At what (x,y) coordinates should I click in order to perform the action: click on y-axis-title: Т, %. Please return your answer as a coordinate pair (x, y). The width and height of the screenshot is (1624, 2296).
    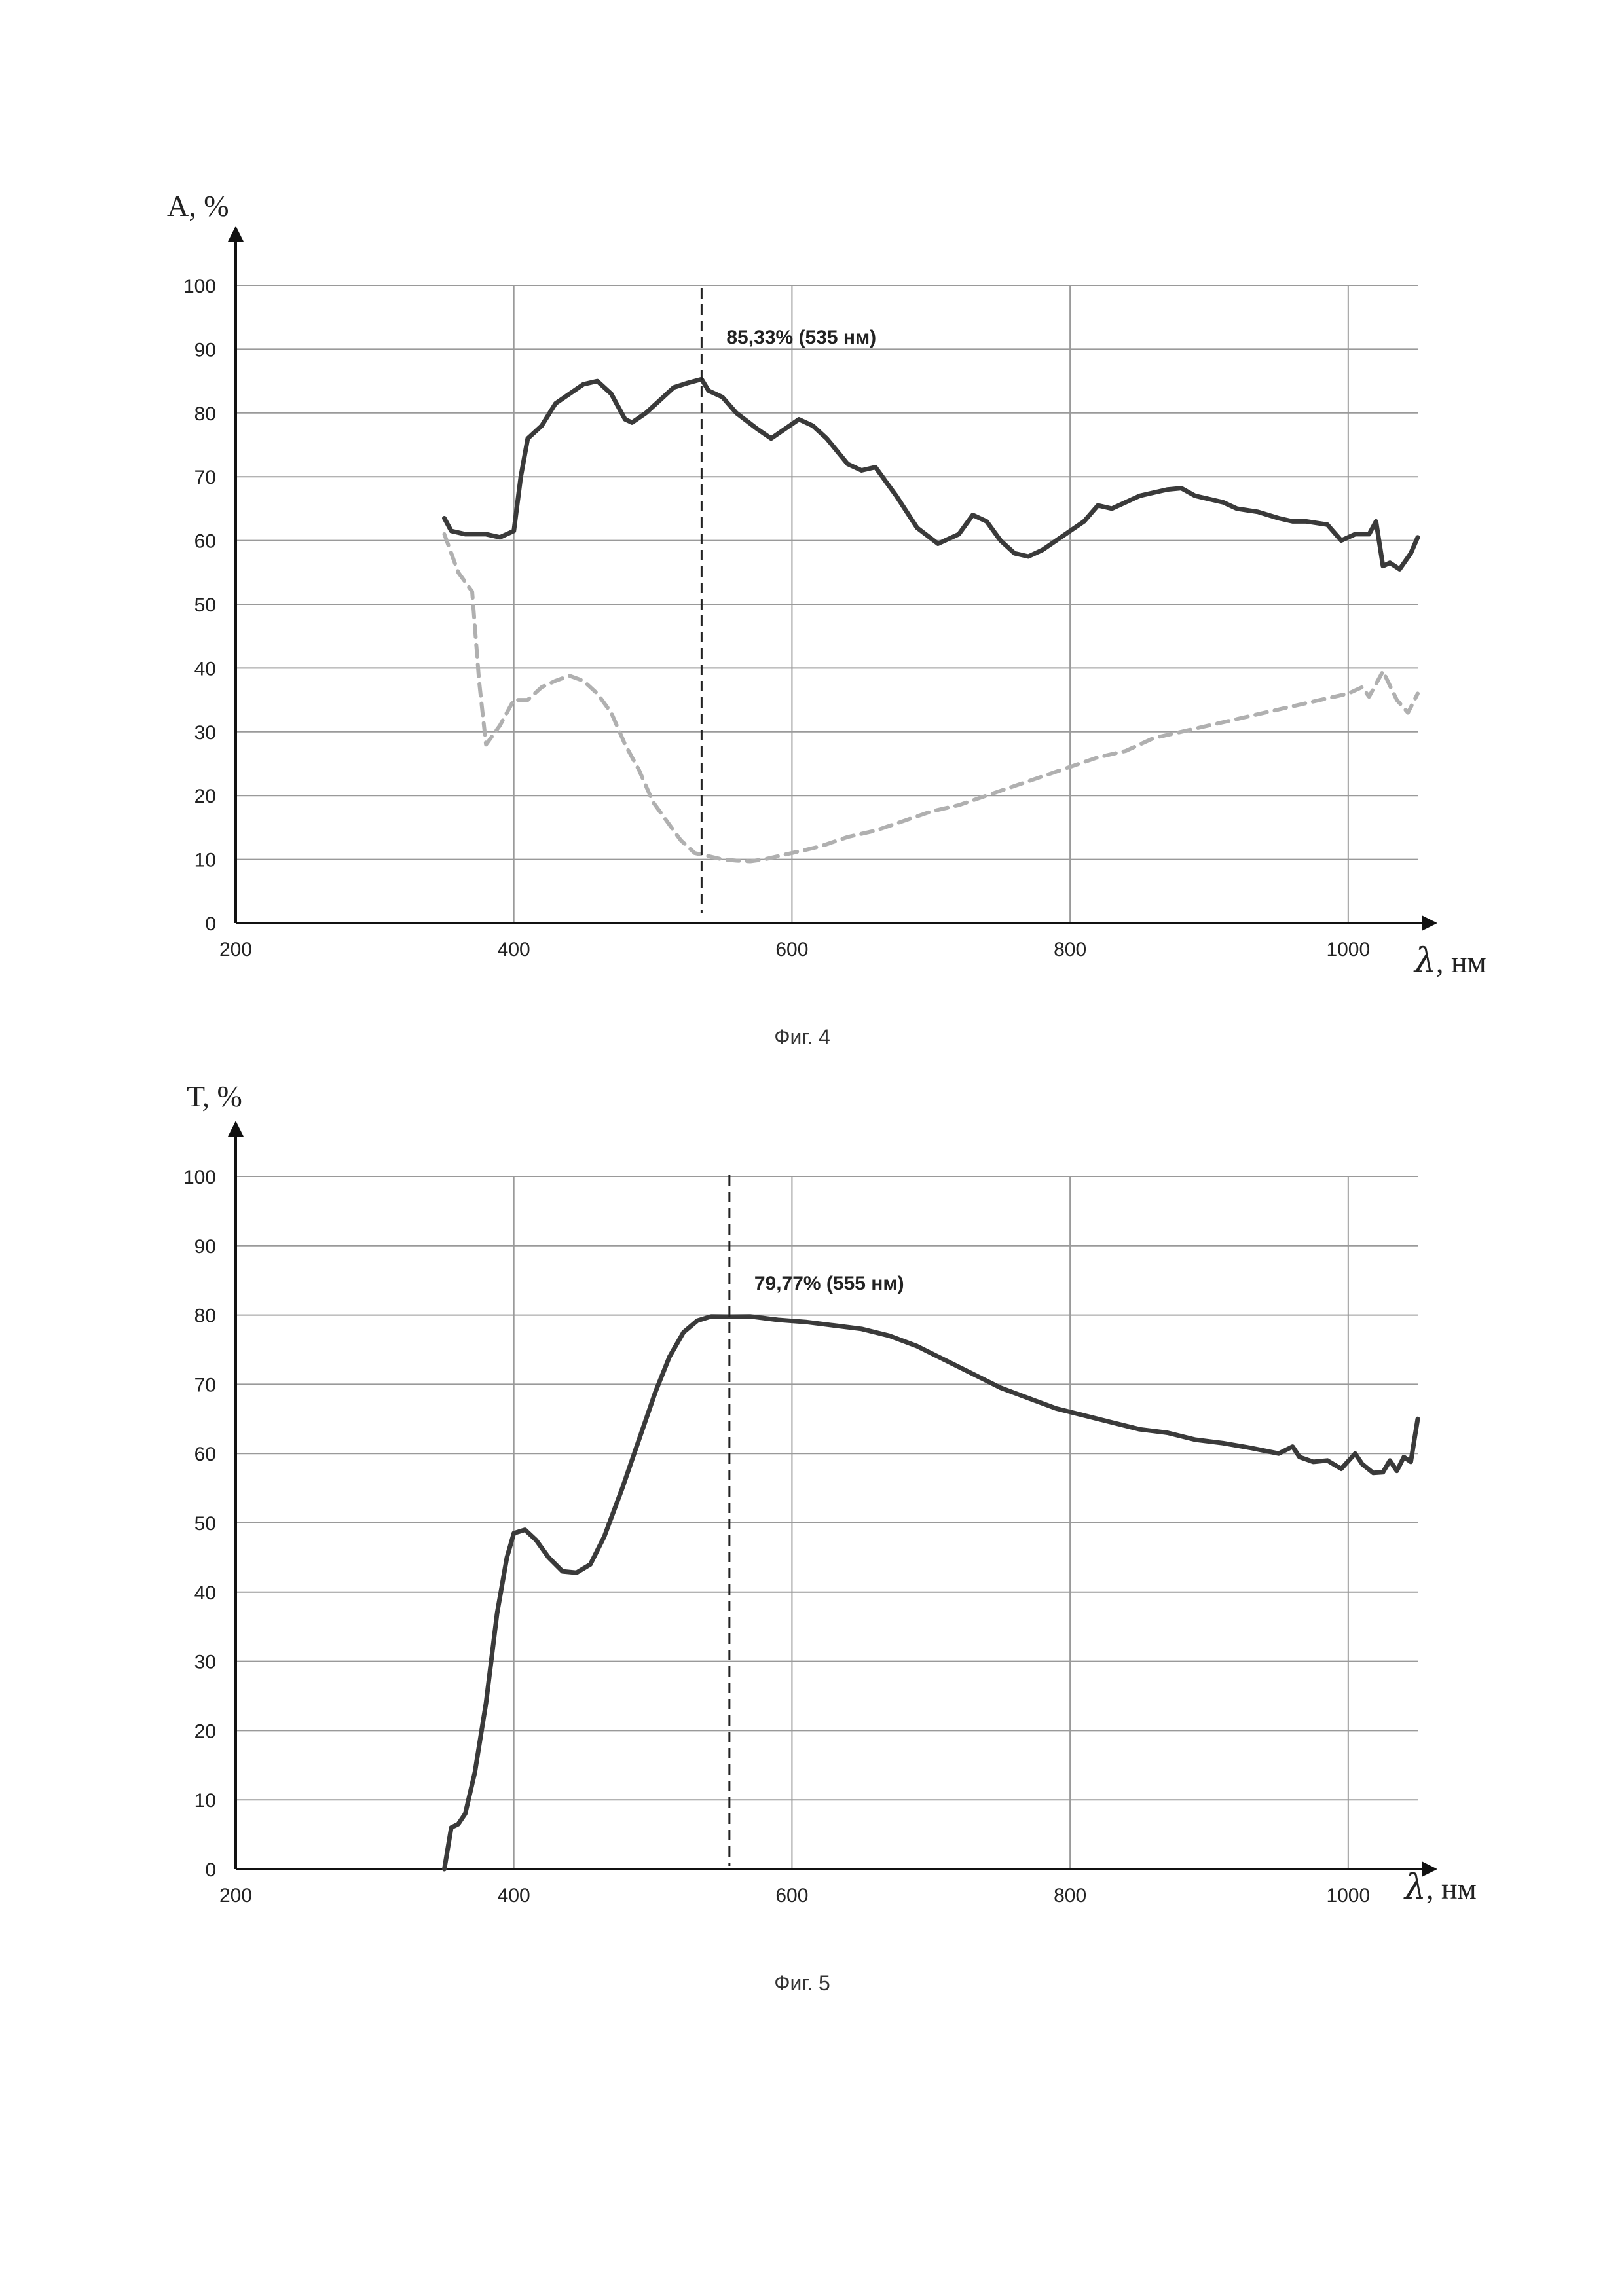
    Looking at the image, I should click on (214, 1096).